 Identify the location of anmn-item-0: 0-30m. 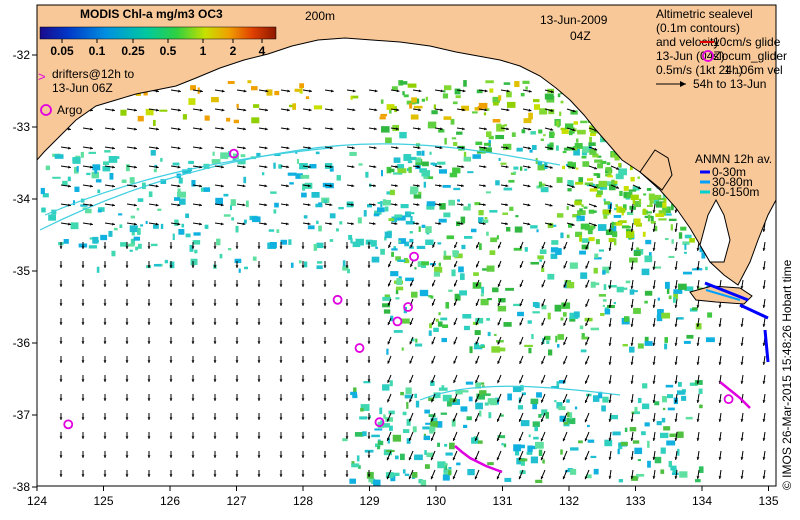
(729, 172).